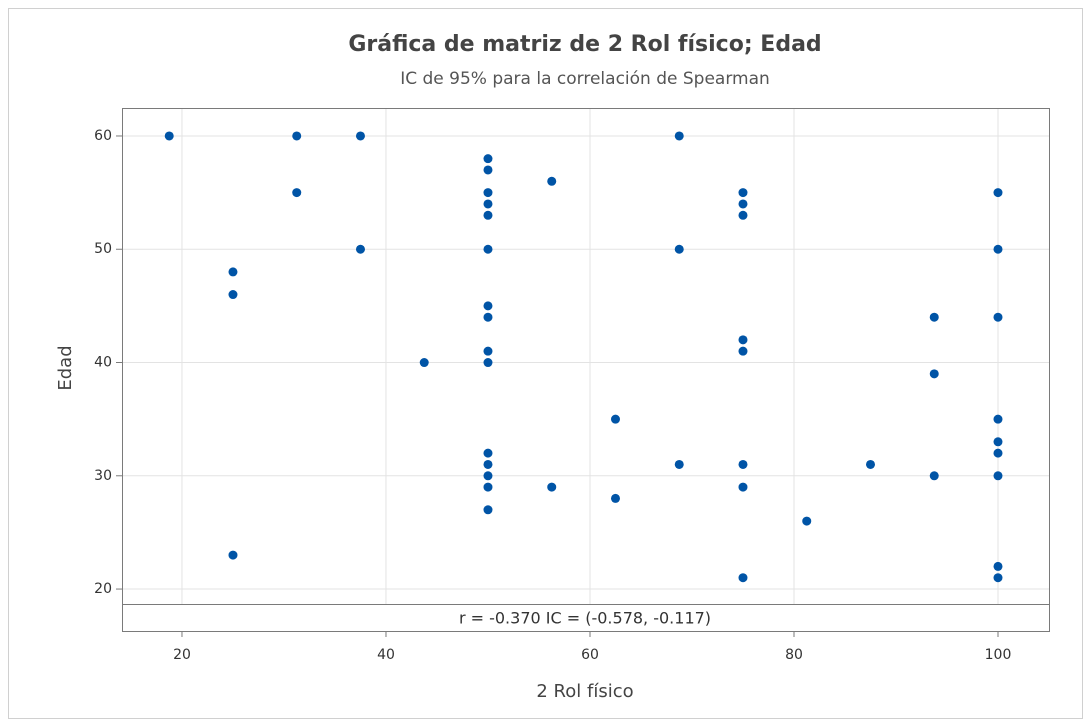 This screenshot has height=727, width=1091. I want to click on x-tick-label: 40, so click(386, 655).